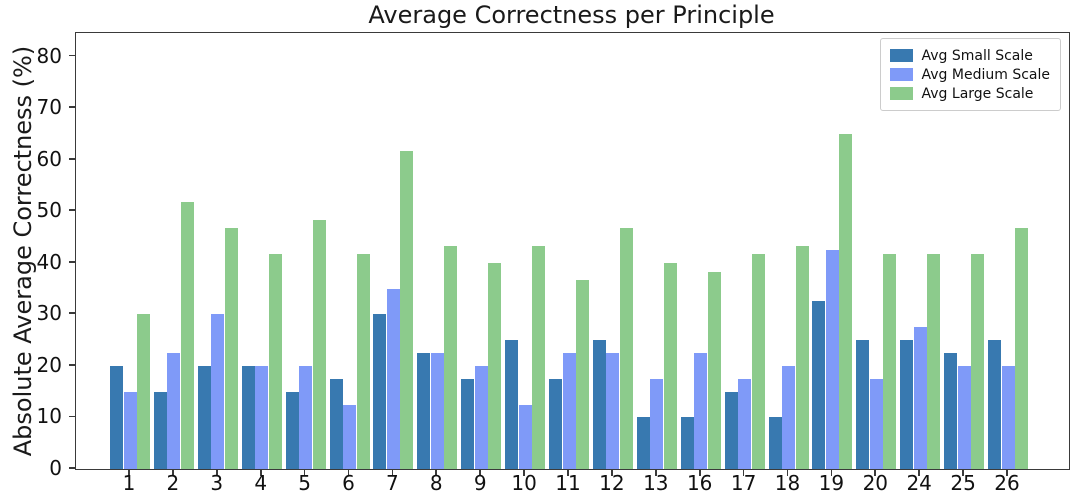  I want to click on legend-swatch-avg-small-scale, so click(901, 55).